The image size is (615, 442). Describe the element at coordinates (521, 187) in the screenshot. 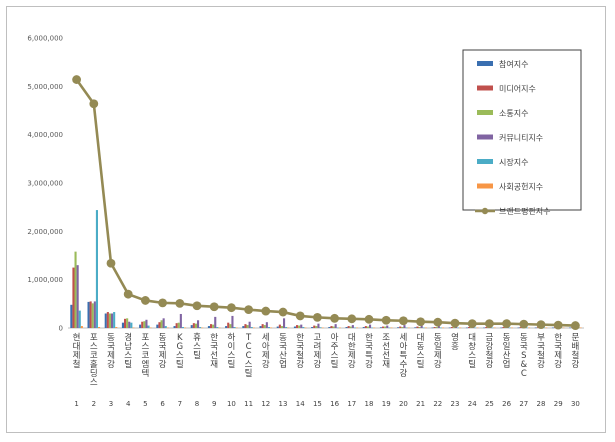

I see `legend-label: 사회공헌지수` at that location.